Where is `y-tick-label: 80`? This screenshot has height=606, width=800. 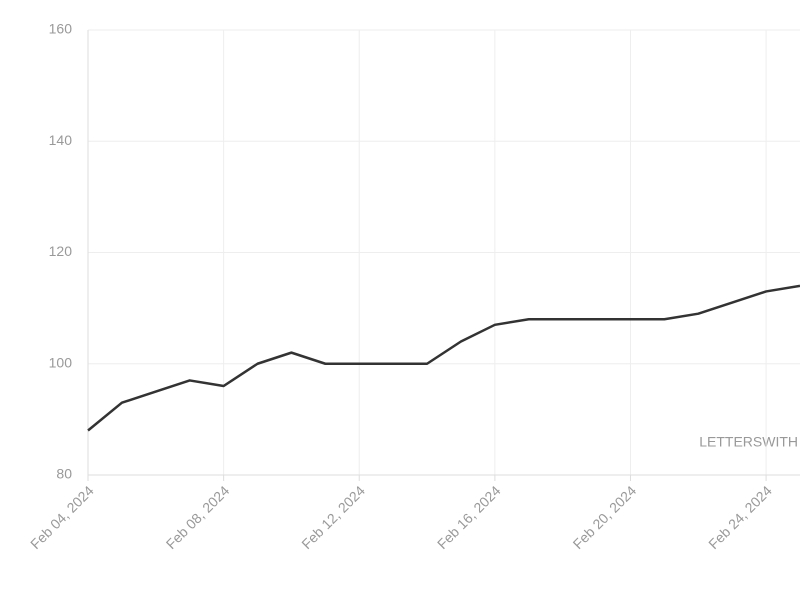 y-tick-label: 80 is located at coordinates (64, 474).